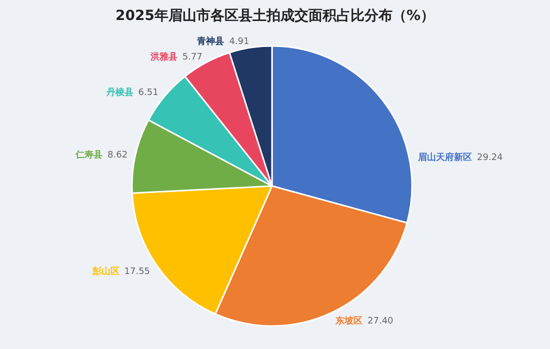 This screenshot has height=349, width=550. I want to click on slice-label: 眉山天府新区, so click(444, 157).